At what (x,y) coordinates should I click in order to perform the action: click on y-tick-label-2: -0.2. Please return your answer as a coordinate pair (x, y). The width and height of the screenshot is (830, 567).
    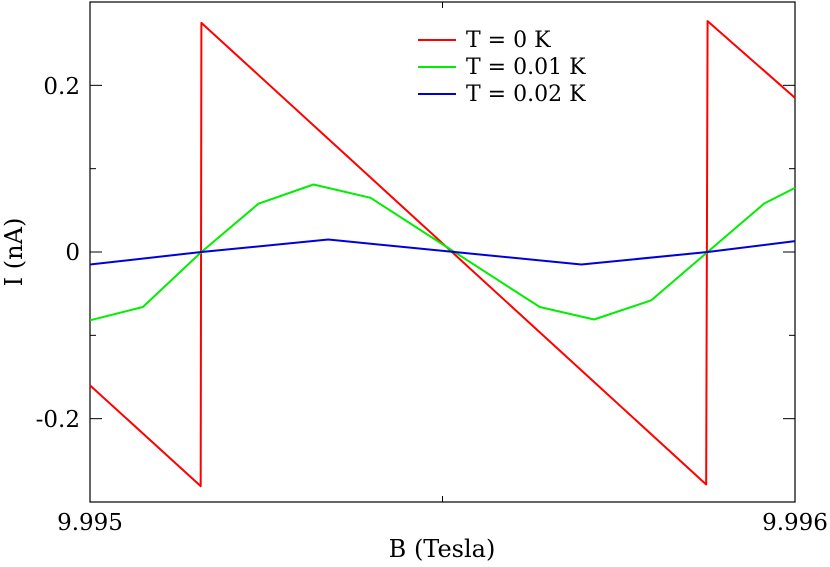
    Looking at the image, I should click on (58, 420).